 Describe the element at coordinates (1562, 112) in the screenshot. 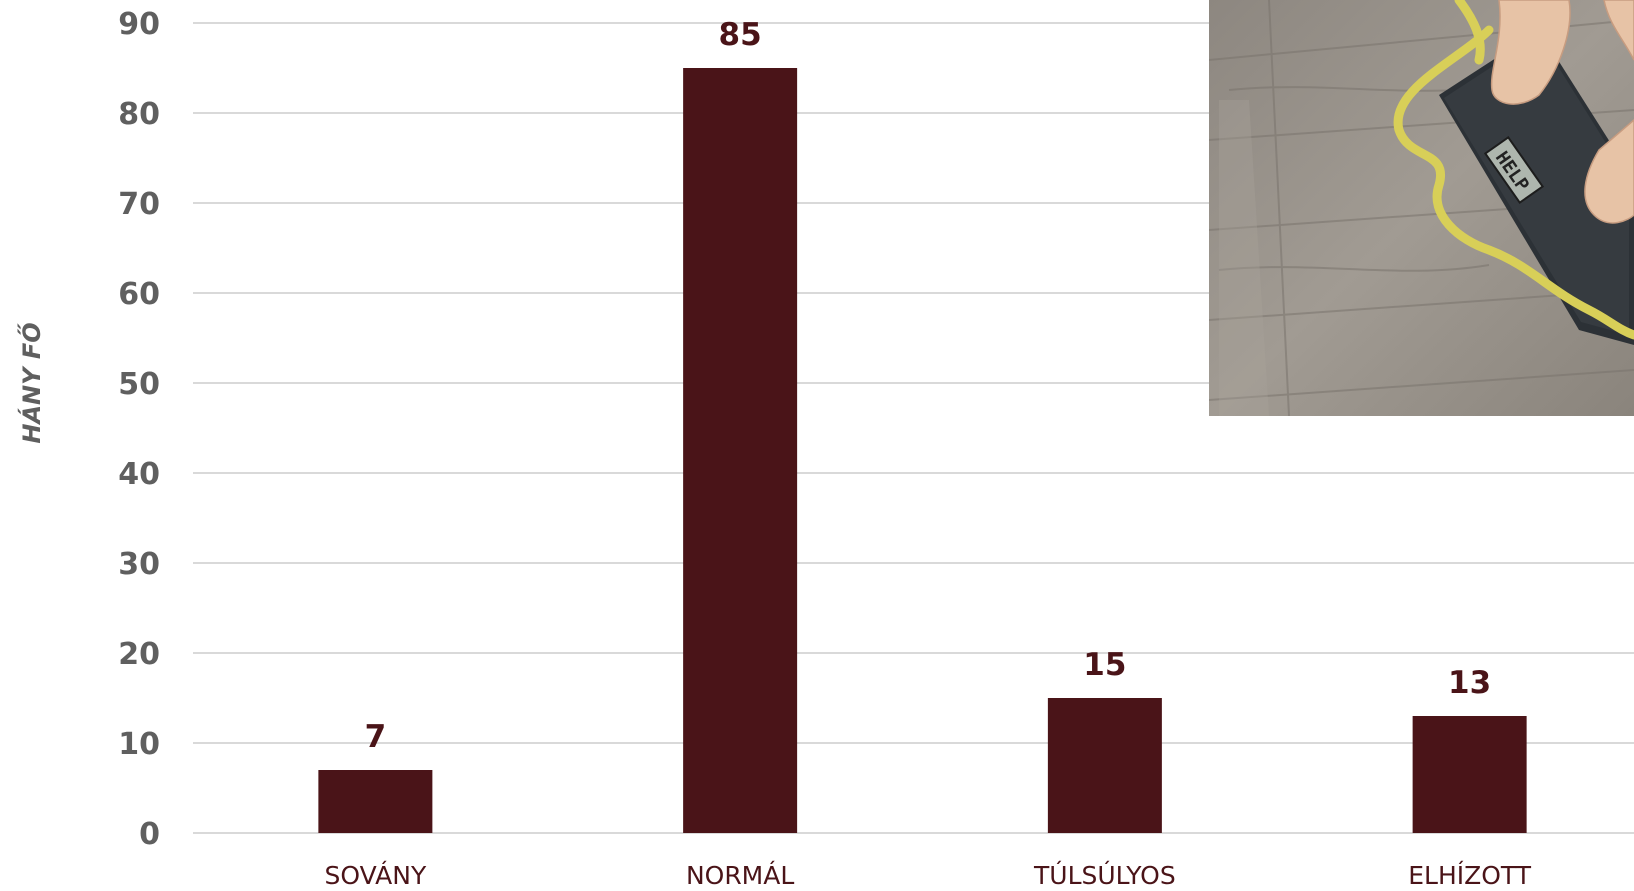

I see `feet-icon` at that location.